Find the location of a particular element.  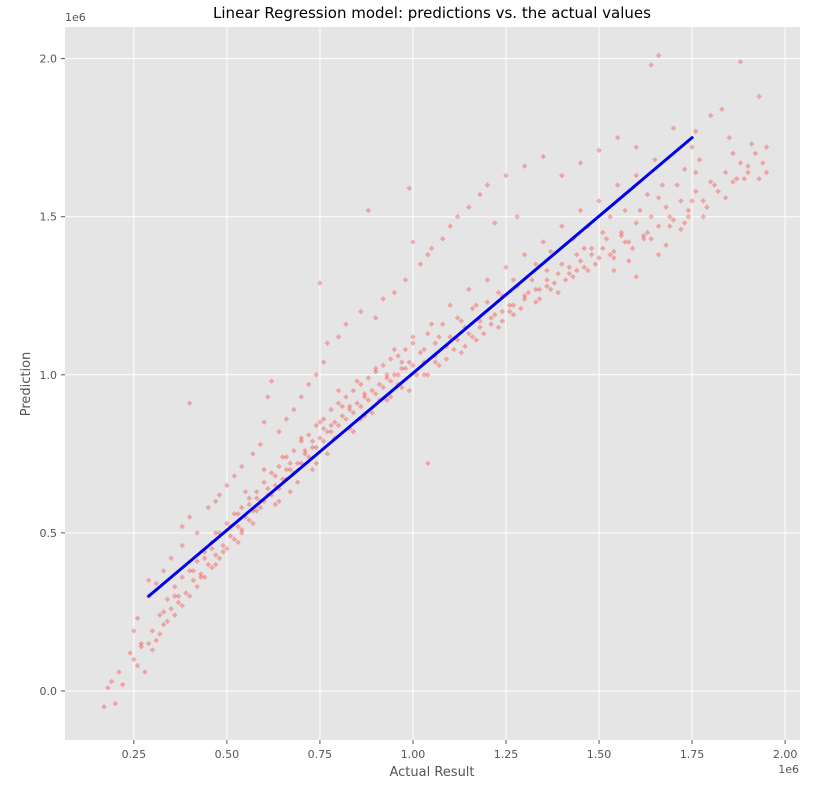

y-tick-label: 0.5 is located at coordinates (49, 533).